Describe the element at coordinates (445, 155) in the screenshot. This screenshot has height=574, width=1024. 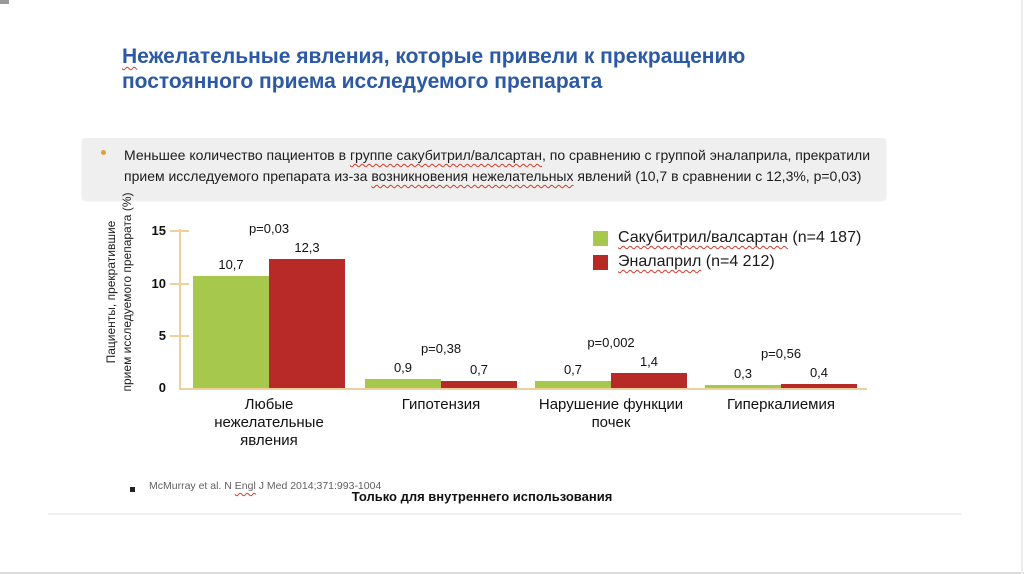
I see `summary-spellcheck-word: группе сакубитрил/валсартан` at that location.